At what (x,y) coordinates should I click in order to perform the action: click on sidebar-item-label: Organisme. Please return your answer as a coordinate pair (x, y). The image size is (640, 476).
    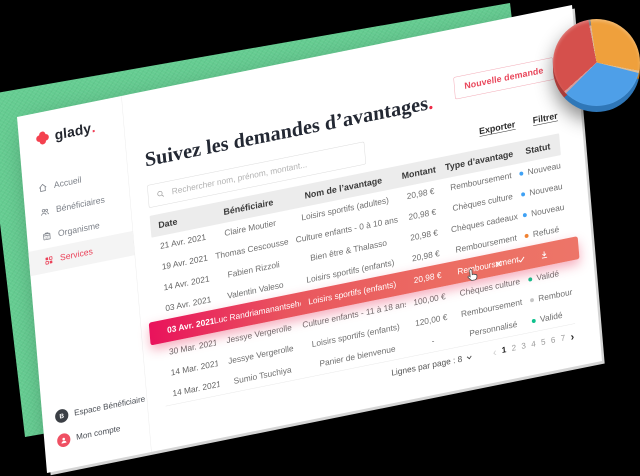
    Looking at the image, I should click on (79, 229).